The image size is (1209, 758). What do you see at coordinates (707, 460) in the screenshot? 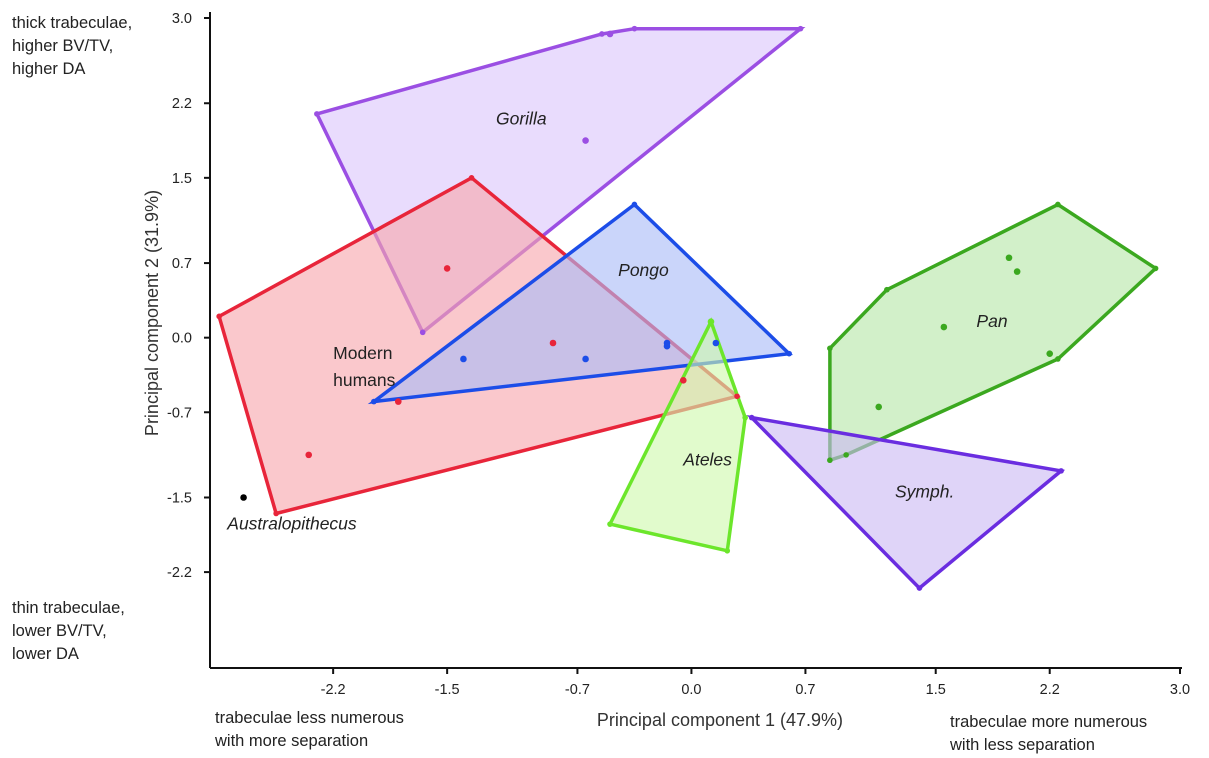
I see `label-ateles: Ateles` at bounding box center [707, 460].